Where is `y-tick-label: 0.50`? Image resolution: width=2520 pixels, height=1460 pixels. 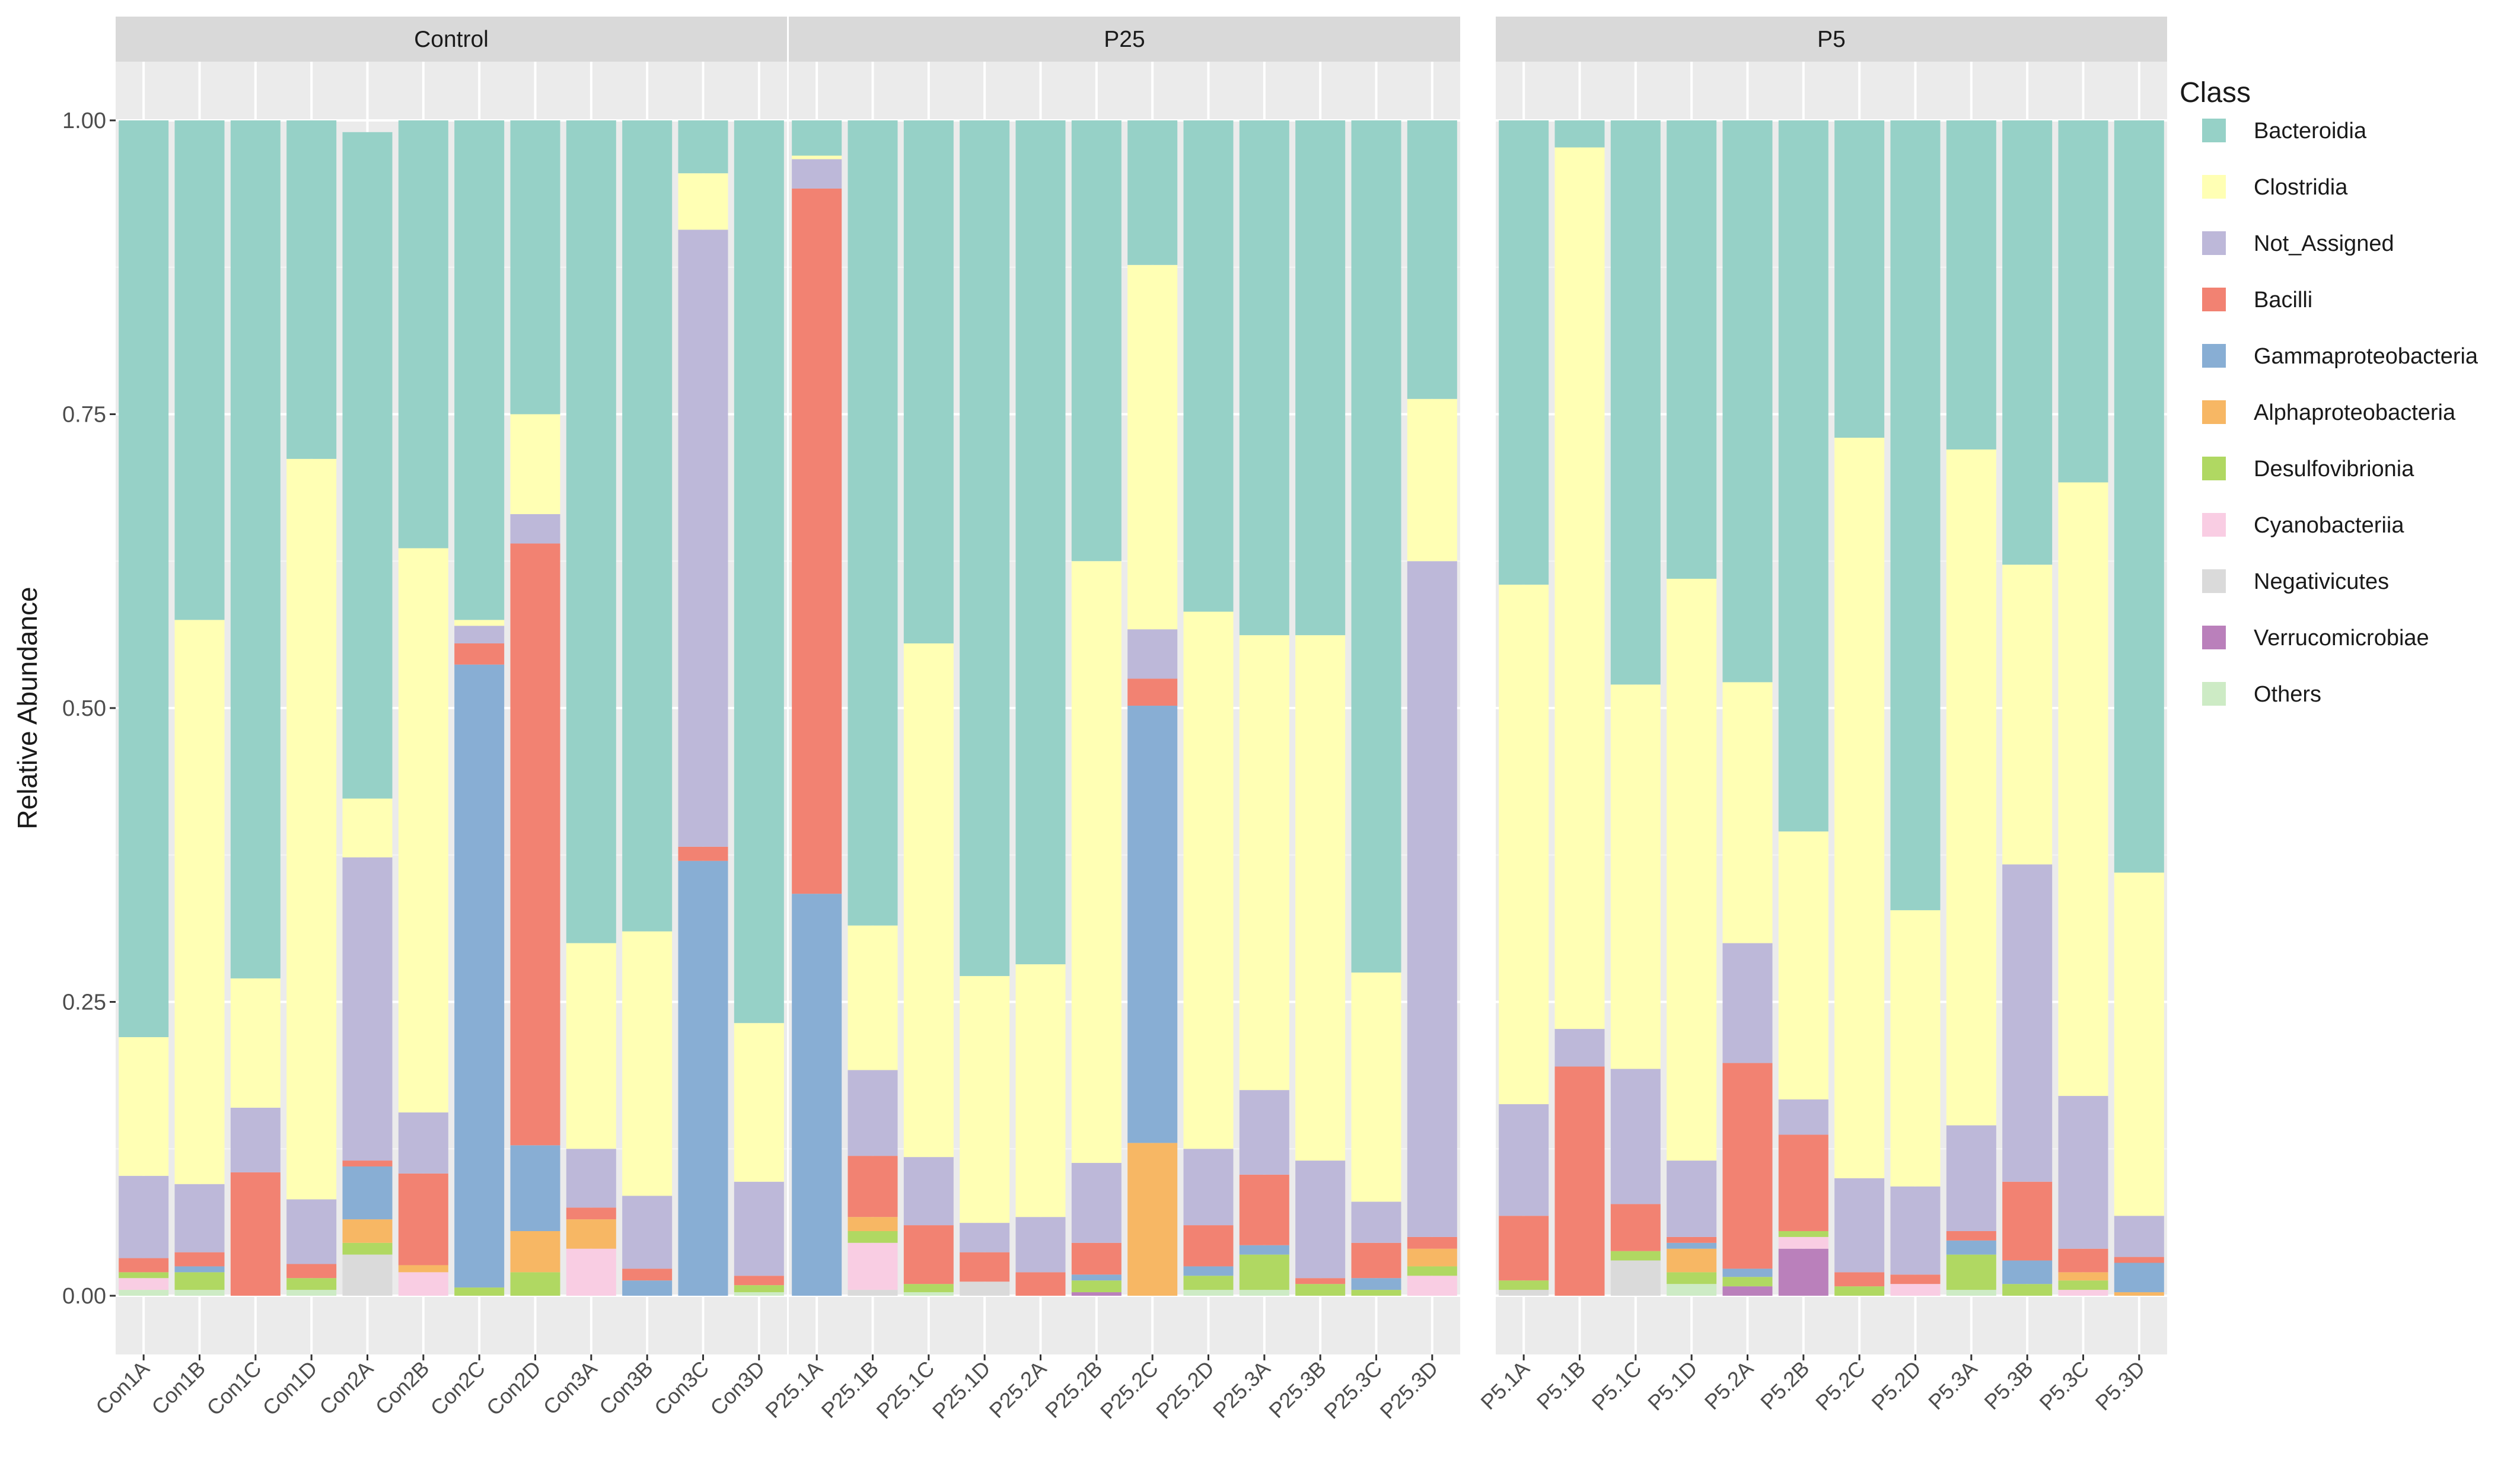
y-tick-label: 0.50 is located at coordinates (84, 708).